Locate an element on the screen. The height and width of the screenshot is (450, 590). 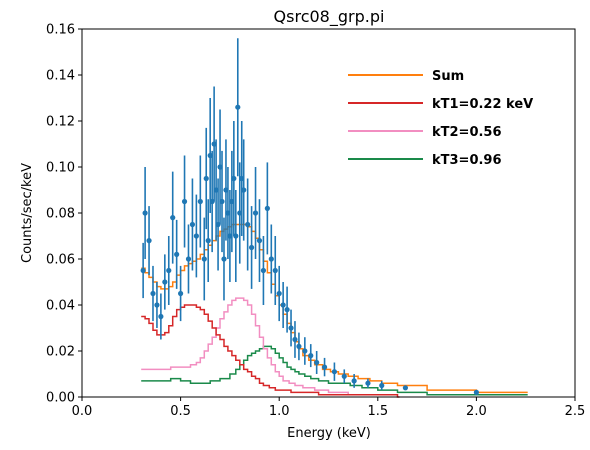
x-axis-label: Energy (keV) is located at coordinates (329, 433).